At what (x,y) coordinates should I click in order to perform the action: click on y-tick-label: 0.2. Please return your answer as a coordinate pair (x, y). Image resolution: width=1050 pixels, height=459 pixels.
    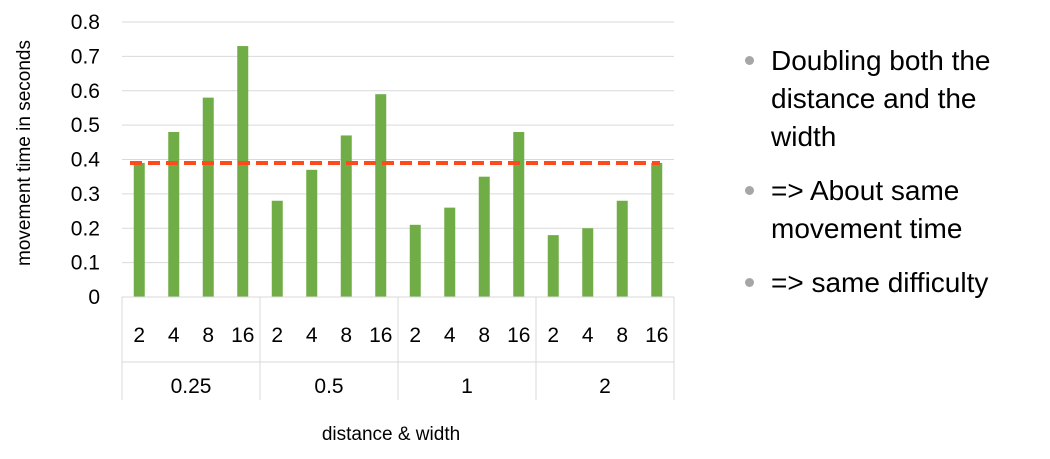
    Looking at the image, I should click on (85, 228).